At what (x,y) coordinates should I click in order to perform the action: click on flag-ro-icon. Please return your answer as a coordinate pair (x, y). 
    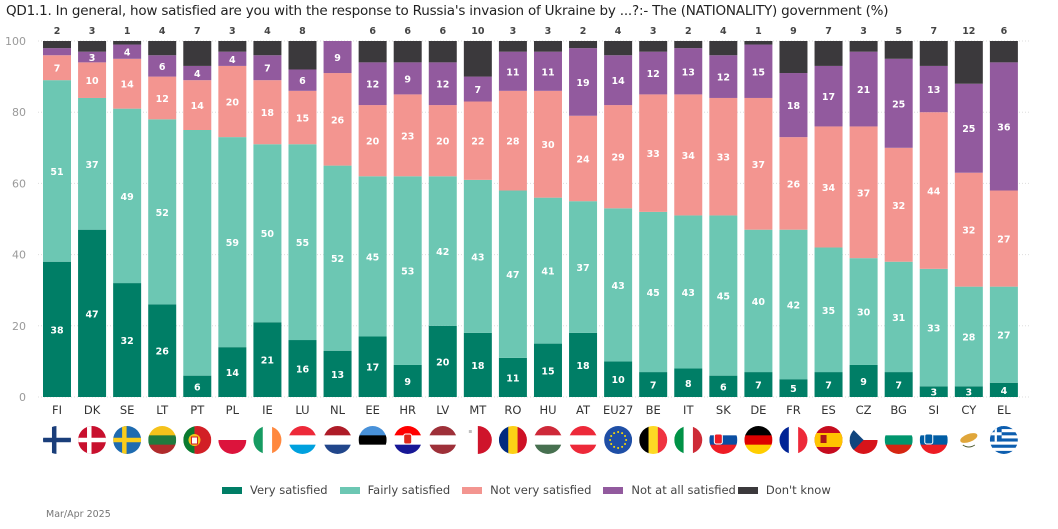
    Looking at the image, I should click on (512, 440).